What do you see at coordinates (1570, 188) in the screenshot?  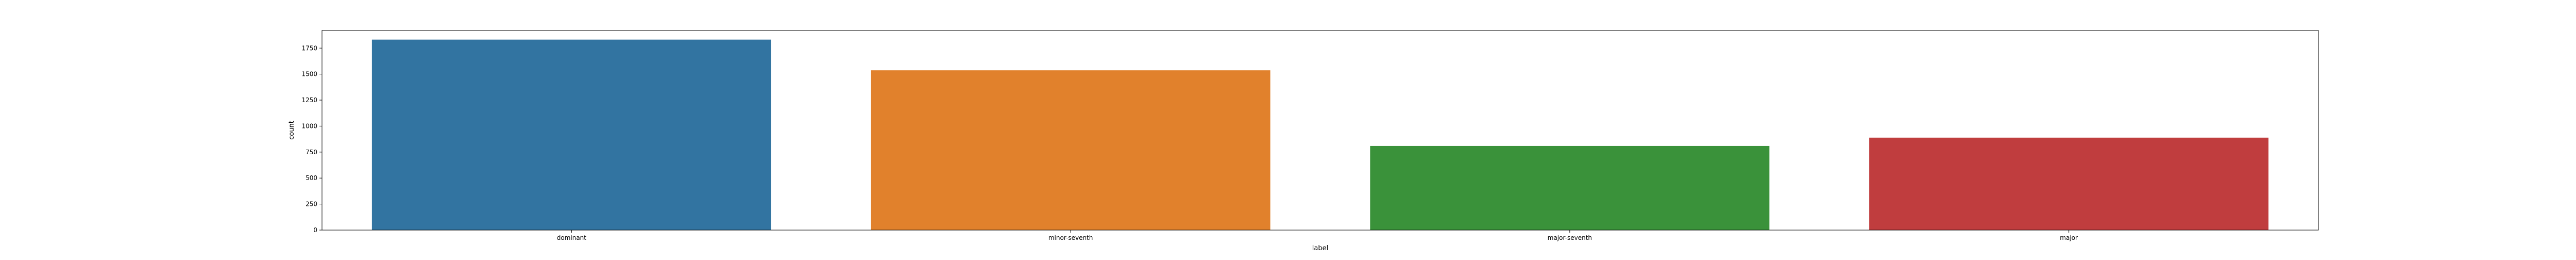 I see `bar-major-seventh` at bounding box center [1570, 188].